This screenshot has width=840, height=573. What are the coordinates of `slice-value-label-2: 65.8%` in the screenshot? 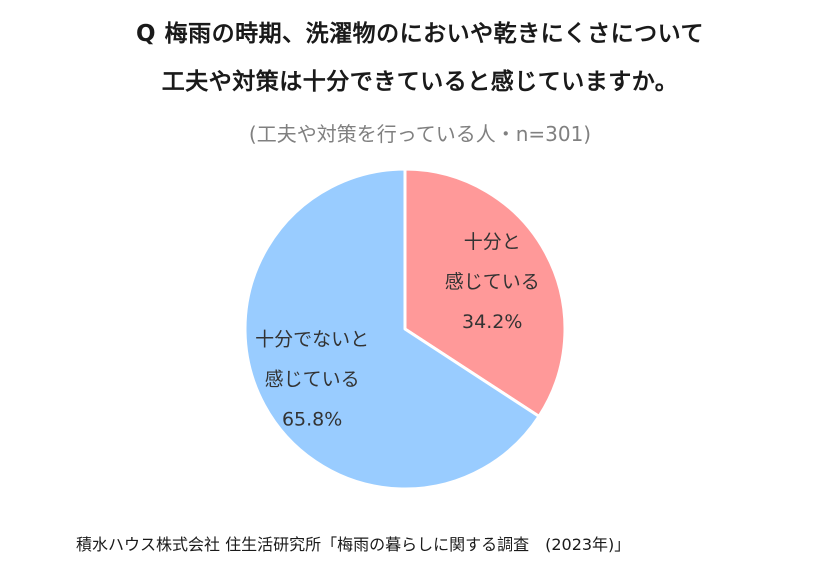 It's located at (312, 419).